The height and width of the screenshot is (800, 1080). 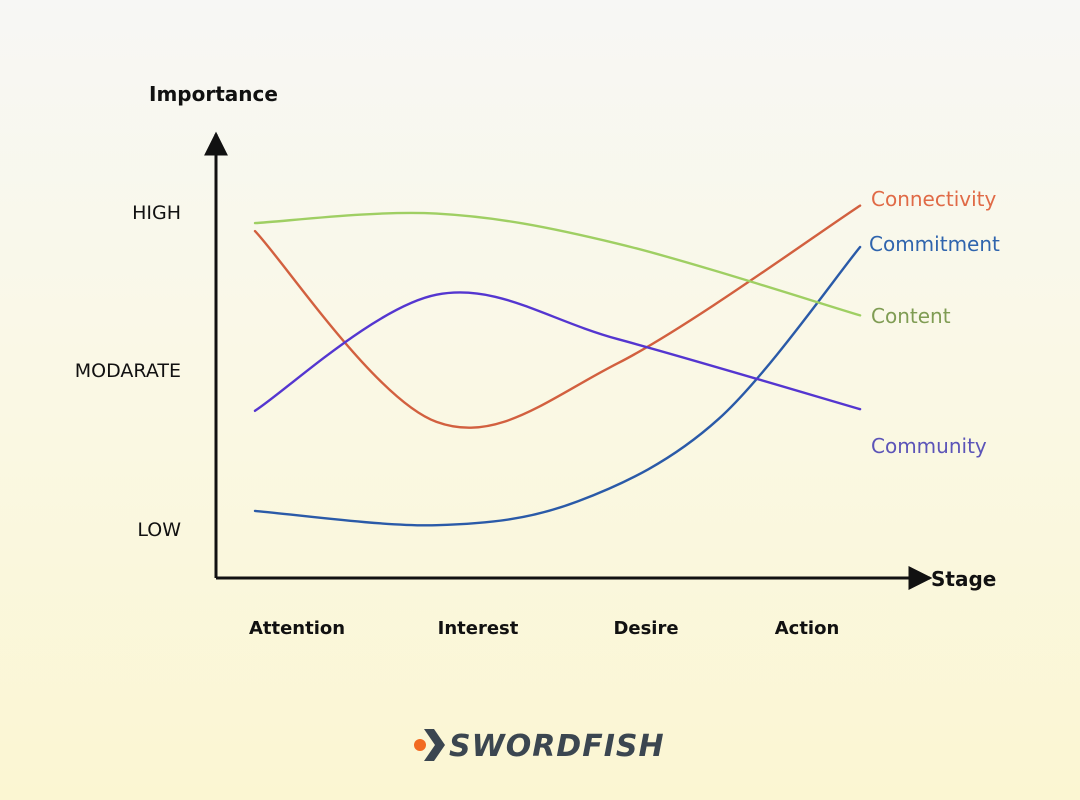 What do you see at coordinates (934, 244) in the screenshot?
I see `series-label-commitment: Commitment` at bounding box center [934, 244].